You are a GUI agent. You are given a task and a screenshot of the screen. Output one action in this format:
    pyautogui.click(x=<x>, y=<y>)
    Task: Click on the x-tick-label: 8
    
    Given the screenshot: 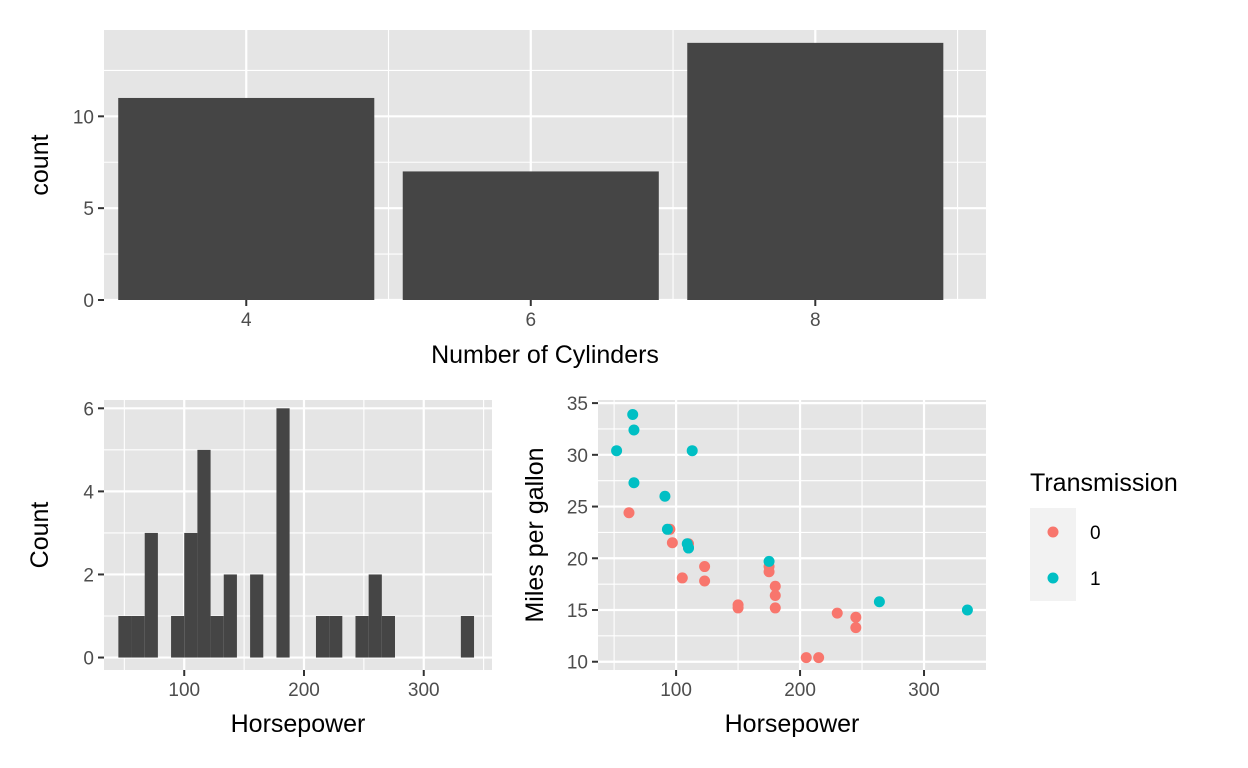 What is the action you would take?
    pyautogui.click(x=815, y=320)
    